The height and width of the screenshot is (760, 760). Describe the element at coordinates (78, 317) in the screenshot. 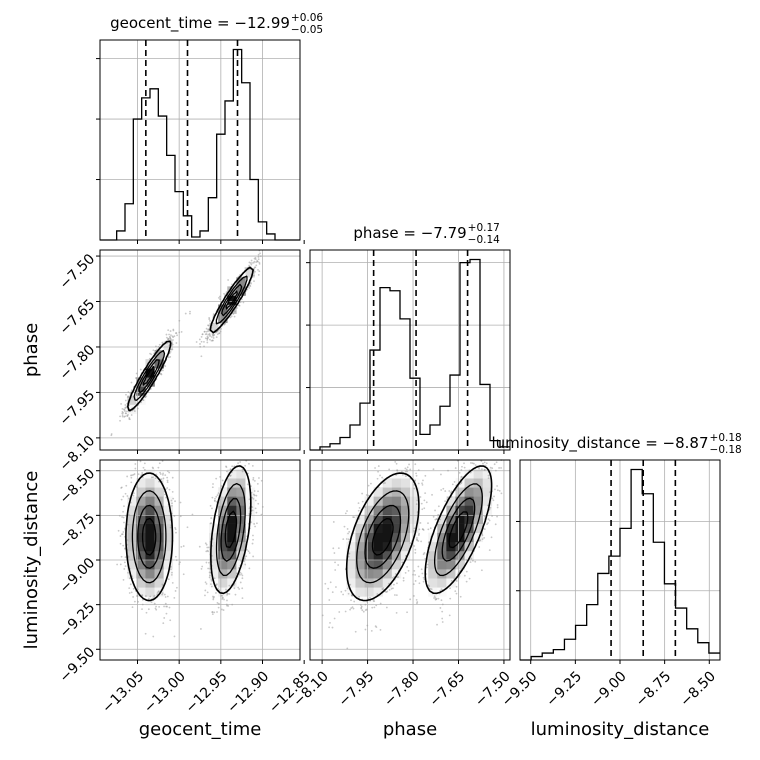

I see `y-tick-label: −7.65` at that location.